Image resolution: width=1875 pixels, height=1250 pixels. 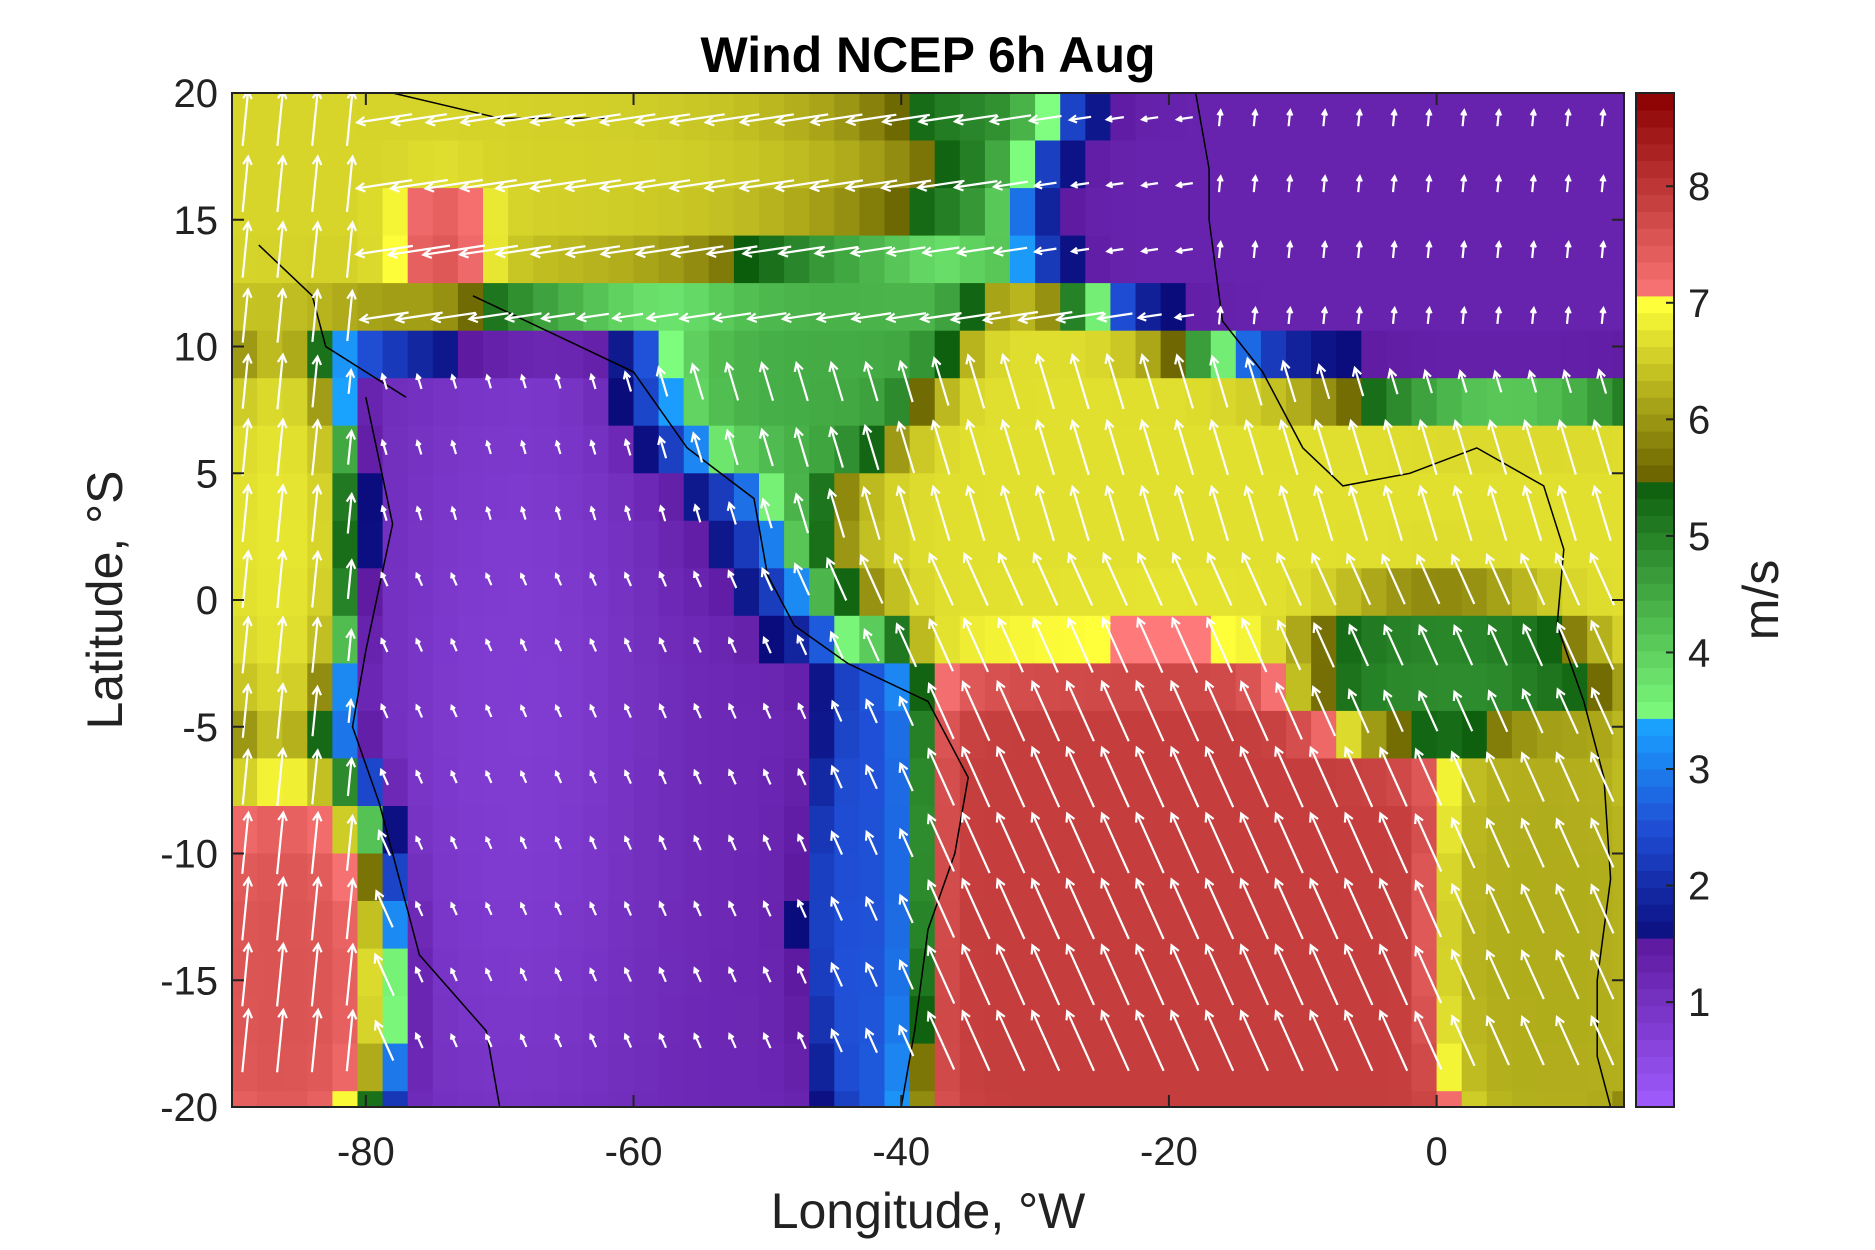 I want to click on y-tick-label: 15, so click(x=196, y=221).